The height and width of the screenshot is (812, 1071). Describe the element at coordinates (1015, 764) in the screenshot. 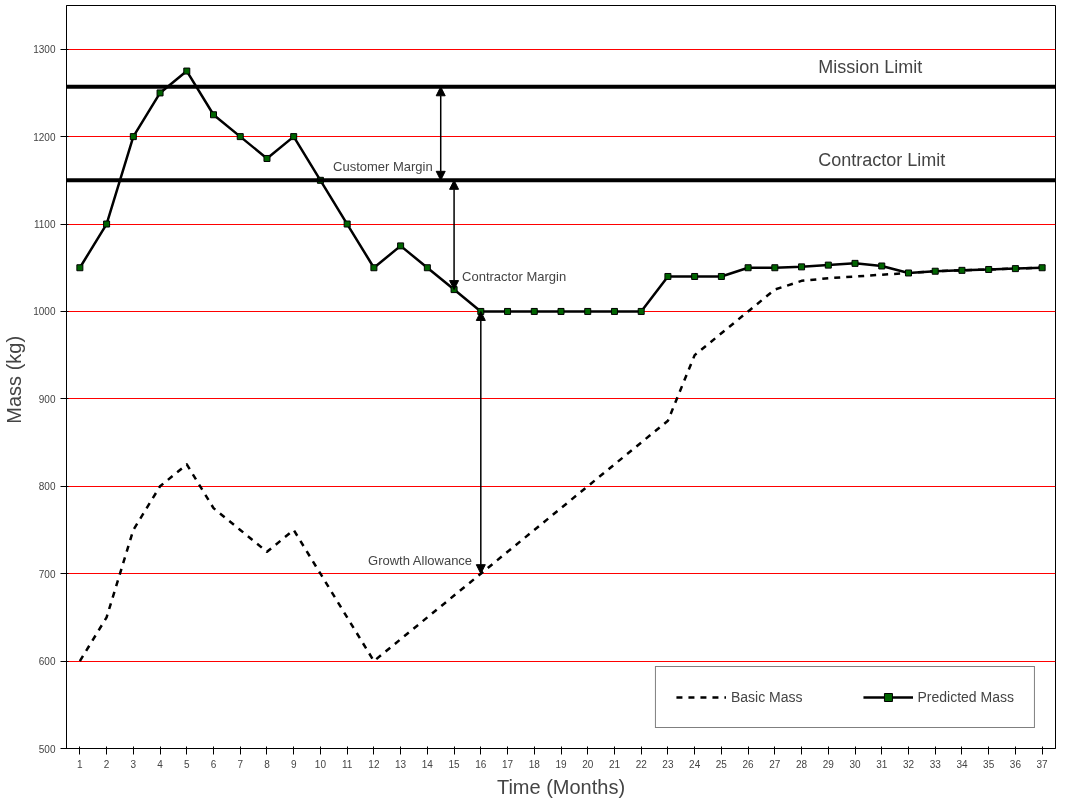

I see `x-tick-label: 36` at that location.